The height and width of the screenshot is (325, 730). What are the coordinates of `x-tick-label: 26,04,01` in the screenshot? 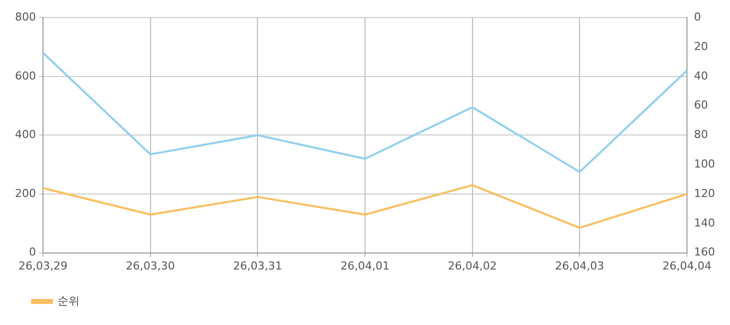 It's located at (365, 265).